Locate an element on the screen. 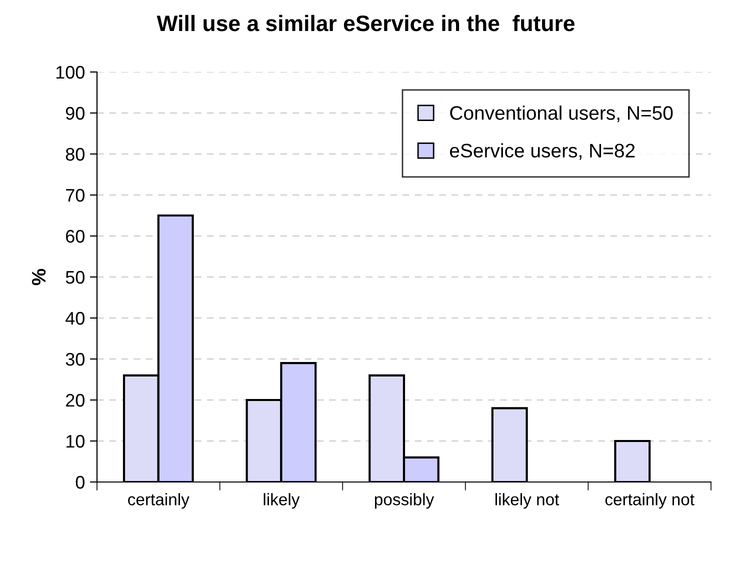  legend-label: eService users, N=82 is located at coordinates (542, 151).